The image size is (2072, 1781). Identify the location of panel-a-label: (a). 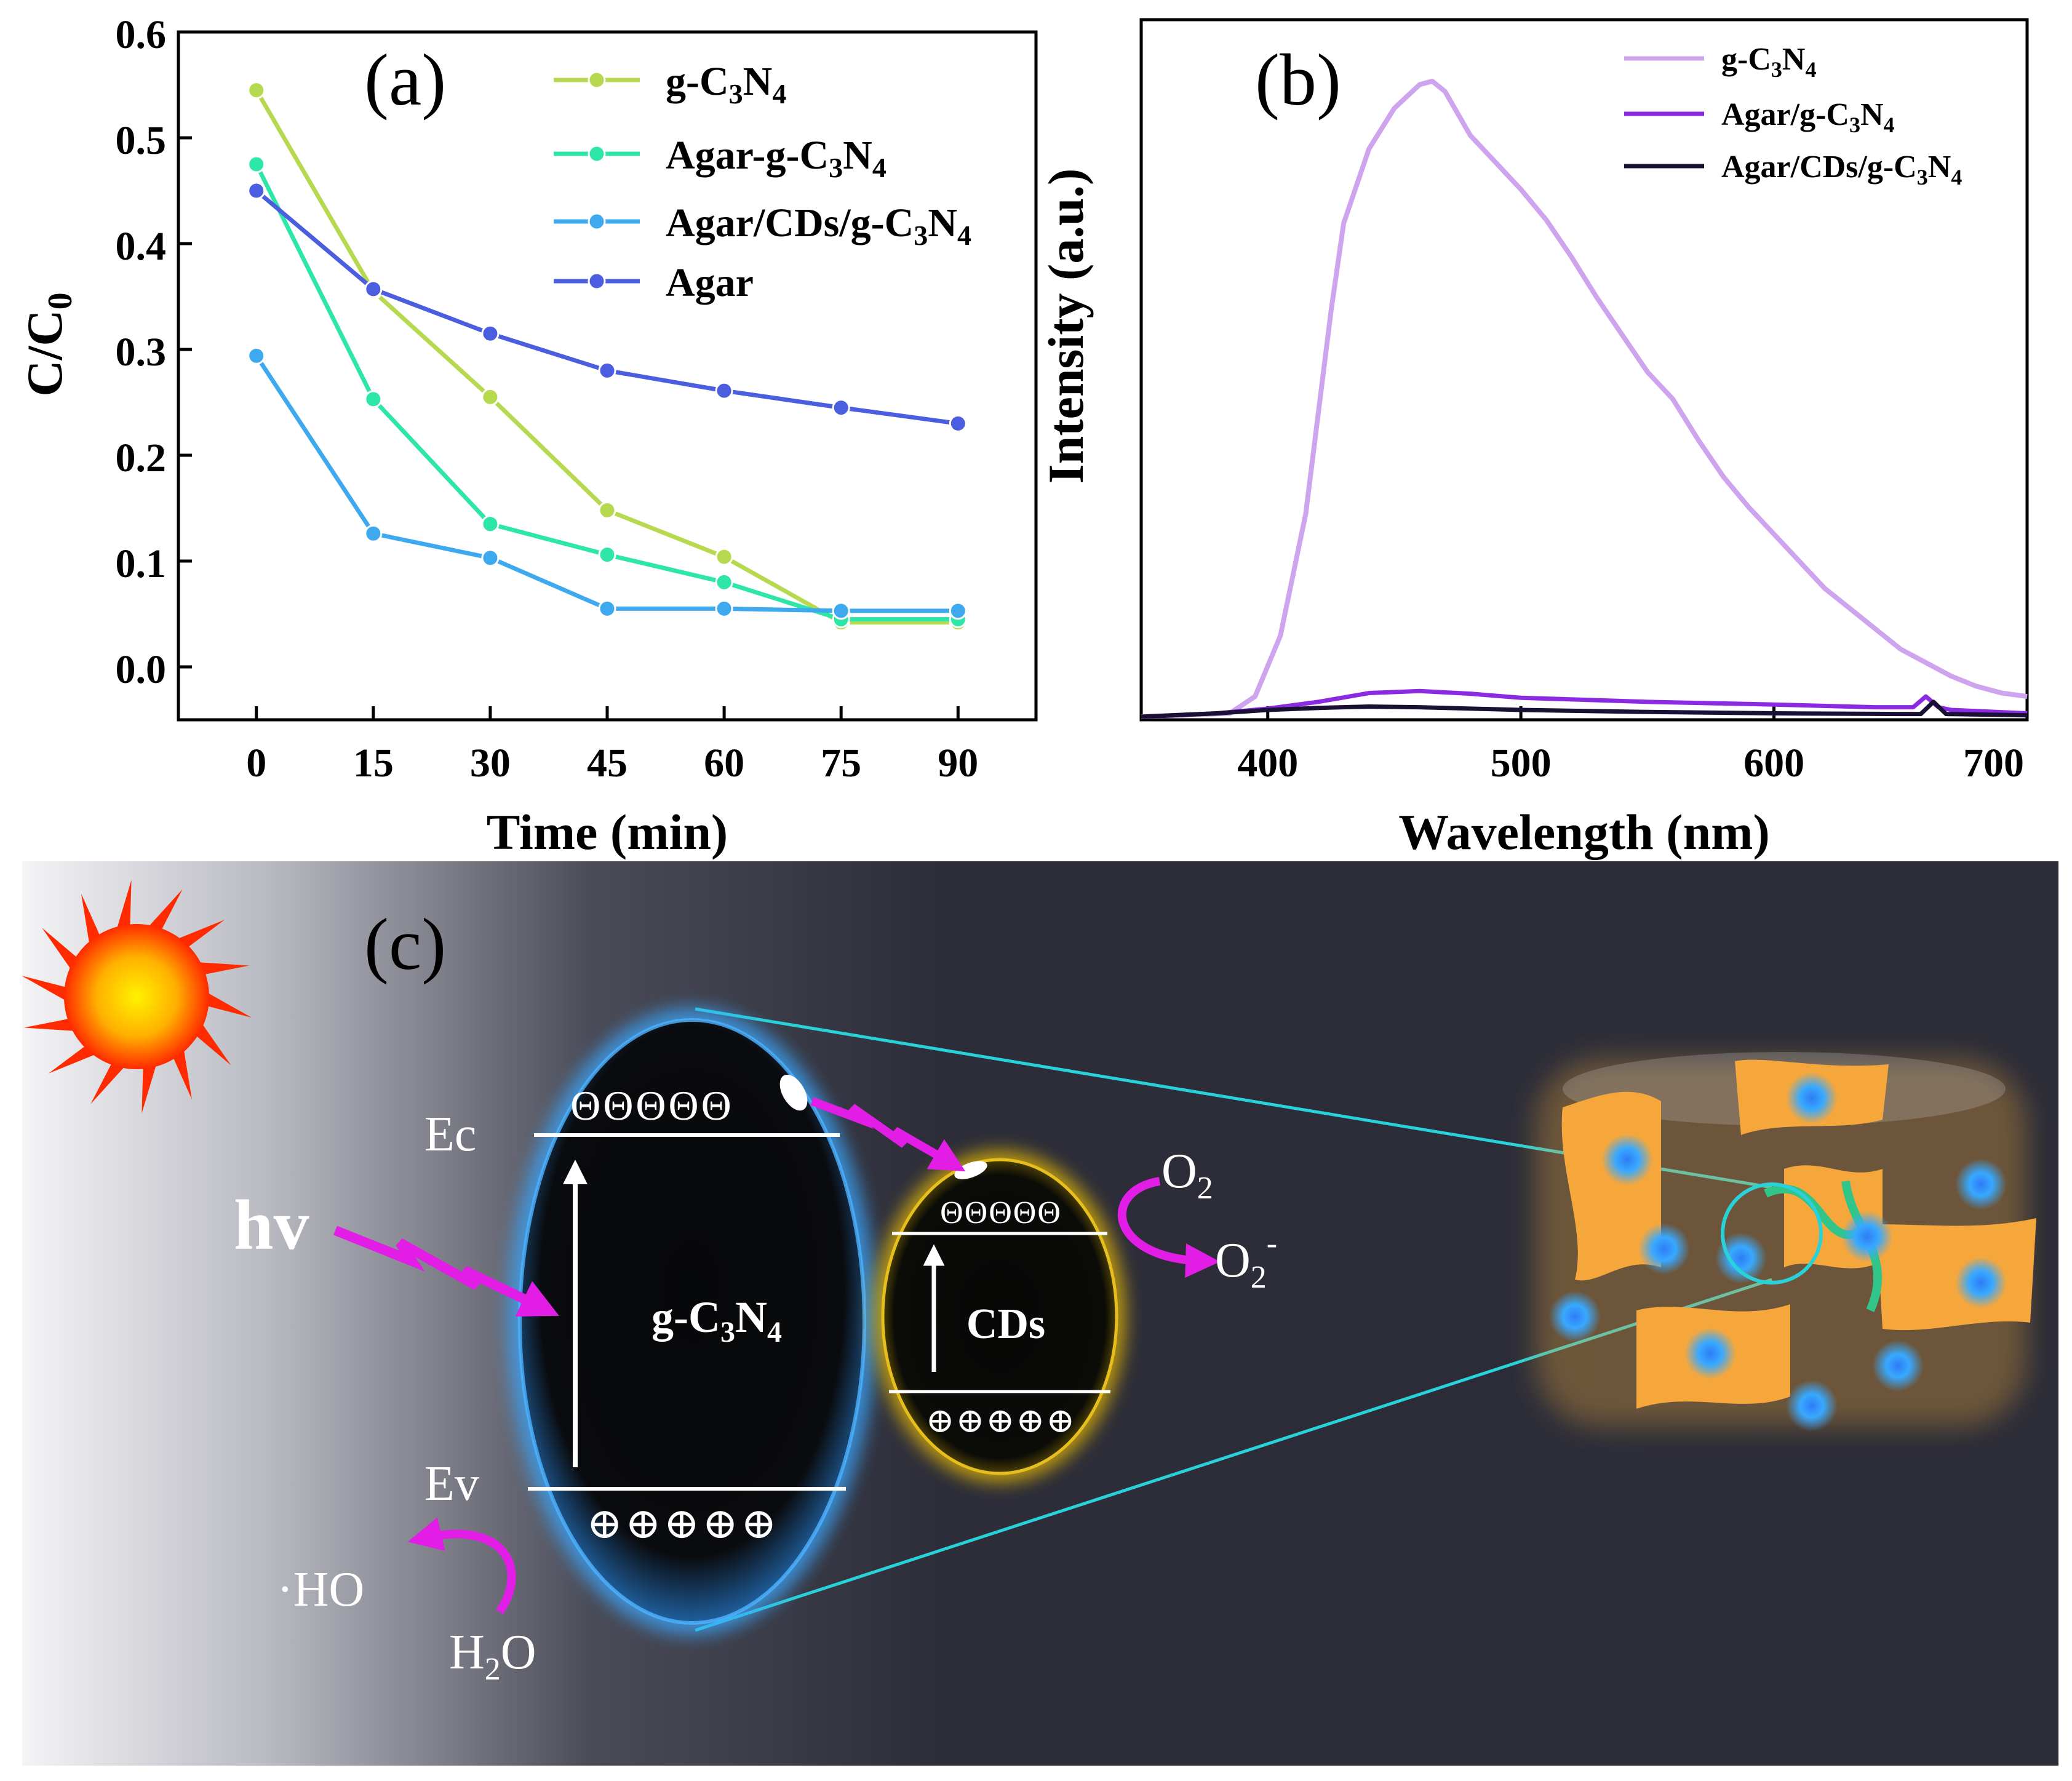
(405, 80).